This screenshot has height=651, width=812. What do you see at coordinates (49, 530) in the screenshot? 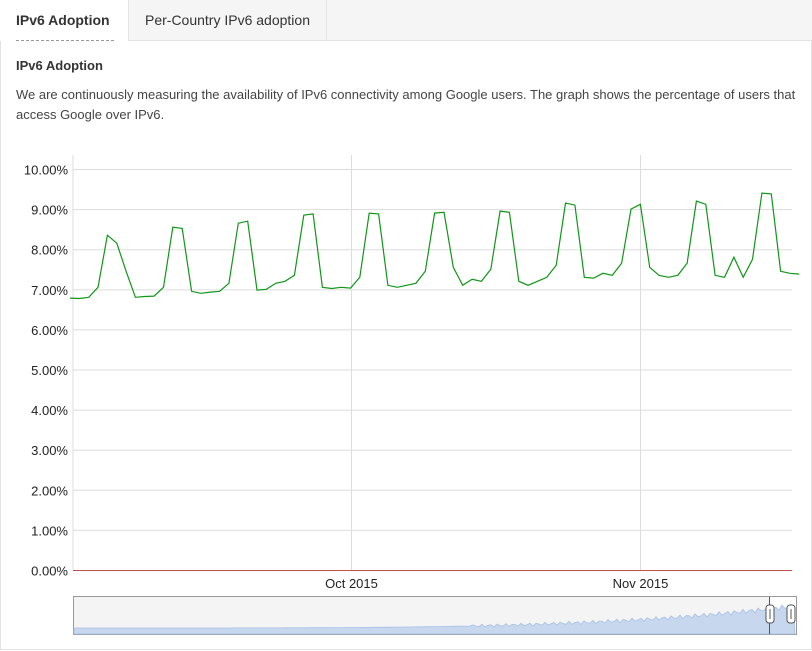
I see `y-tick-label: 1.00%` at bounding box center [49, 530].